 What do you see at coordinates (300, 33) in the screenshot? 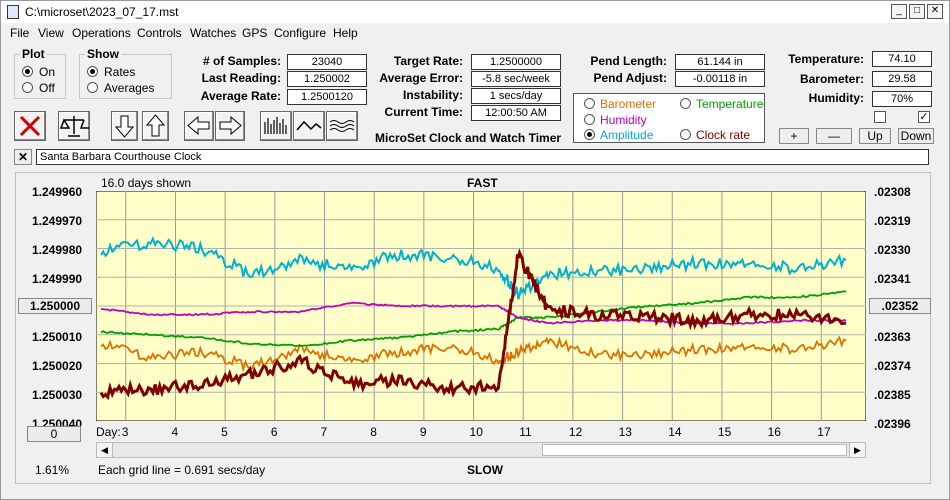
I see `menu-configure: Configure` at bounding box center [300, 33].